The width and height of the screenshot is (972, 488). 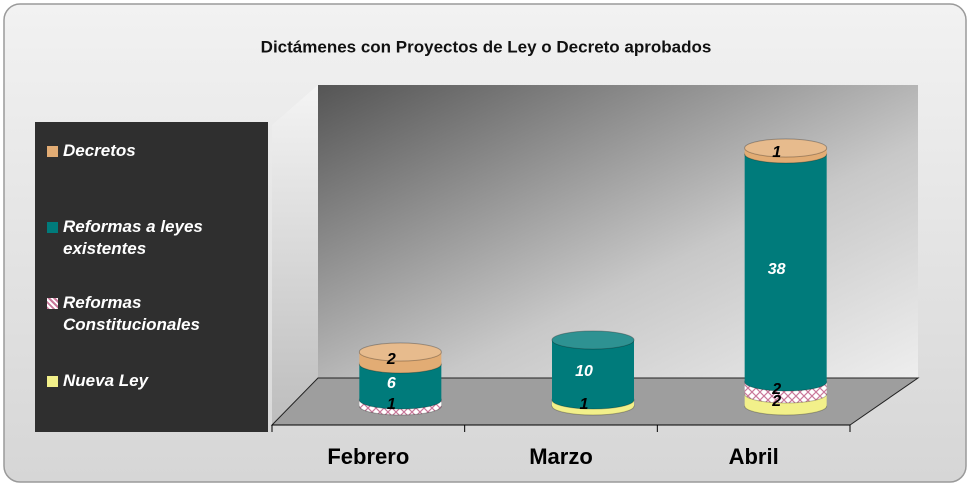 I want to click on legend-label: Reformas Constitucionales, so click(x=131, y=313).